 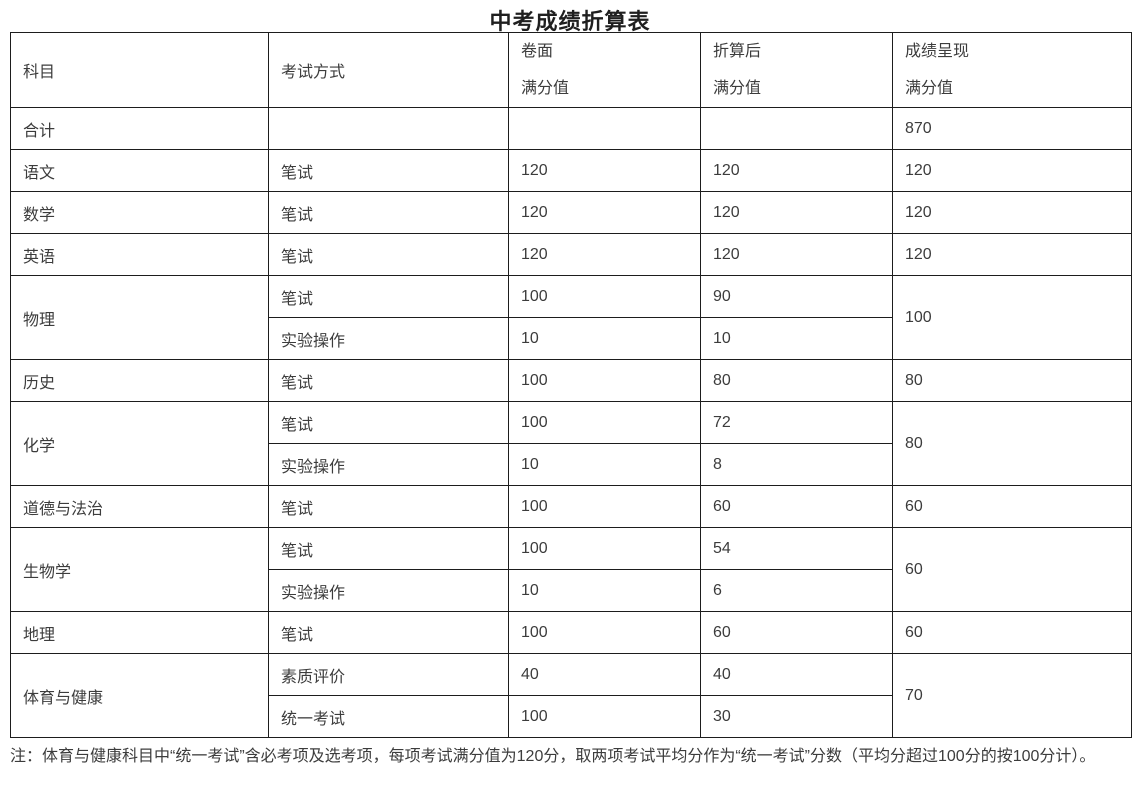 What do you see at coordinates (796, 548) in the screenshot?
I see `cell-converted: 54` at bounding box center [796, 548].